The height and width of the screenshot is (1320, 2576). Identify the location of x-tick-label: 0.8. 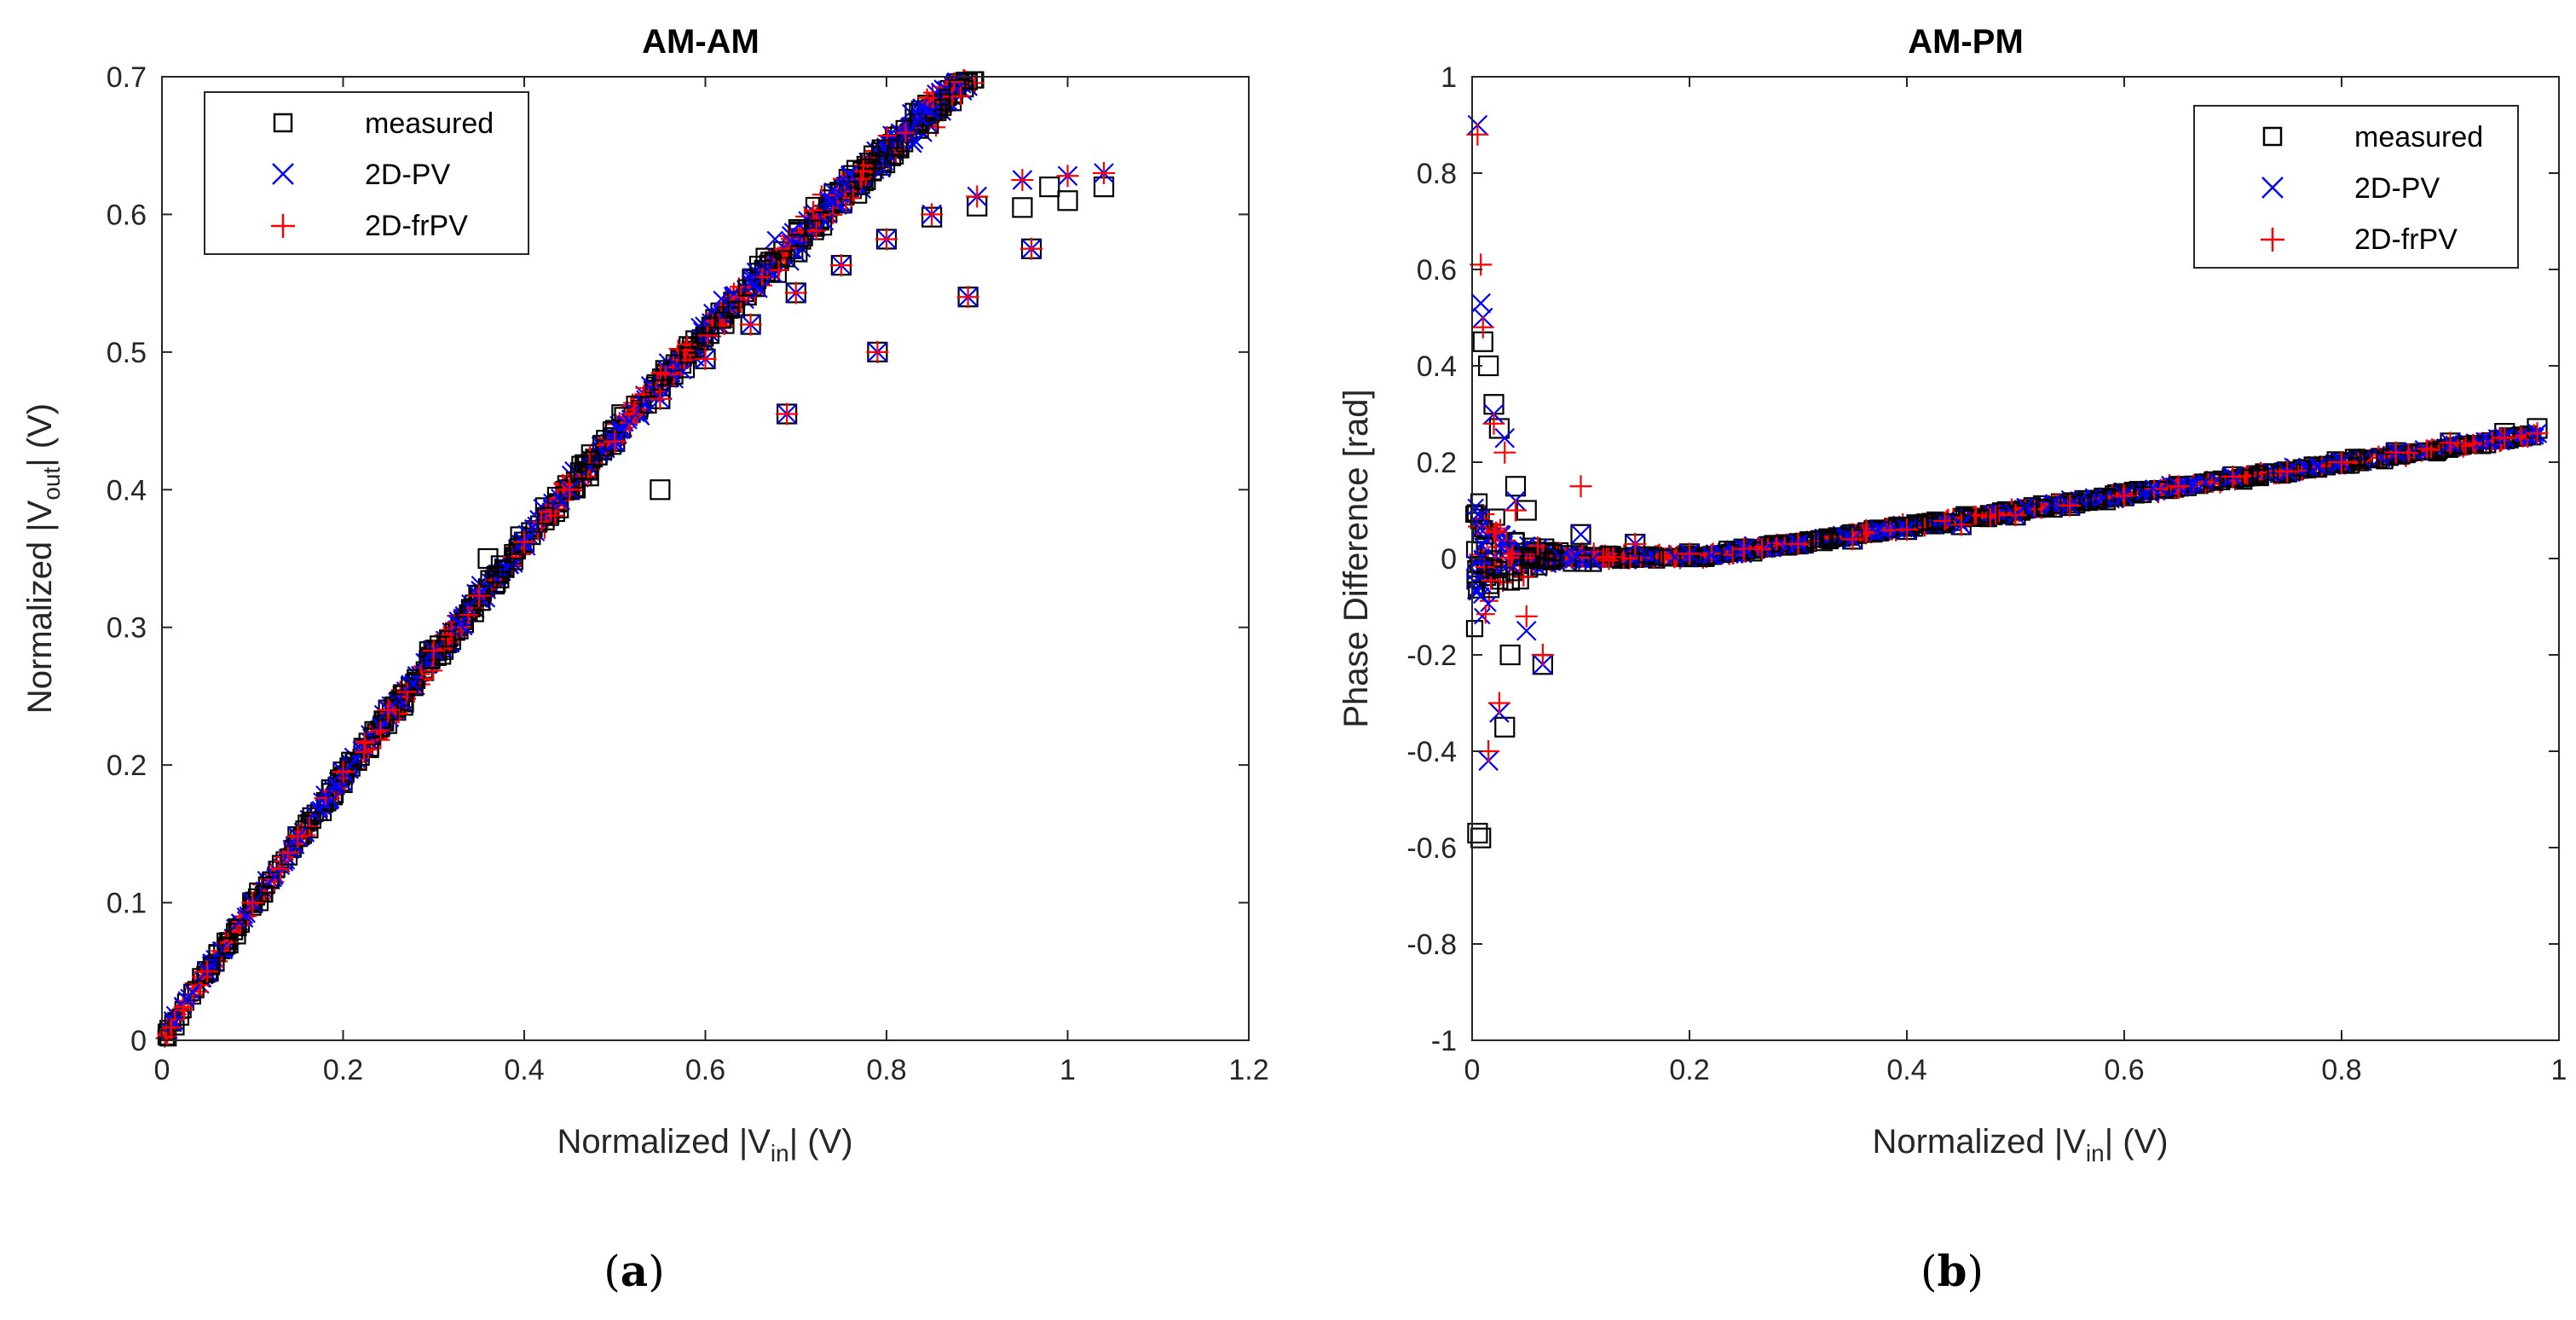
(2341, 1070).